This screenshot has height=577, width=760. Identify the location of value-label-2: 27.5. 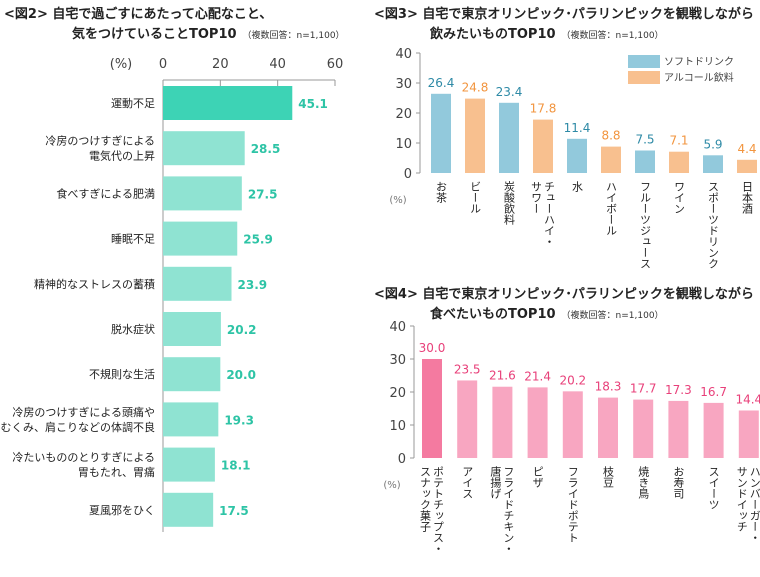
(263, 194).